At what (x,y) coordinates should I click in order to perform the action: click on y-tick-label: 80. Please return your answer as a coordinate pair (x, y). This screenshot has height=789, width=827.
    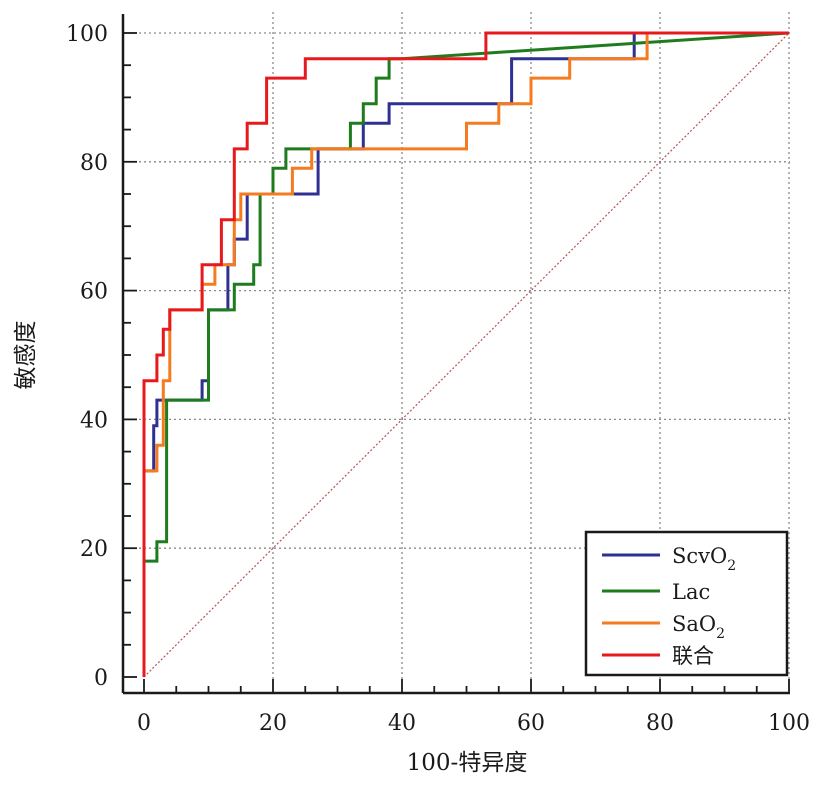
    Looking at the image, I should click on (94, 163).